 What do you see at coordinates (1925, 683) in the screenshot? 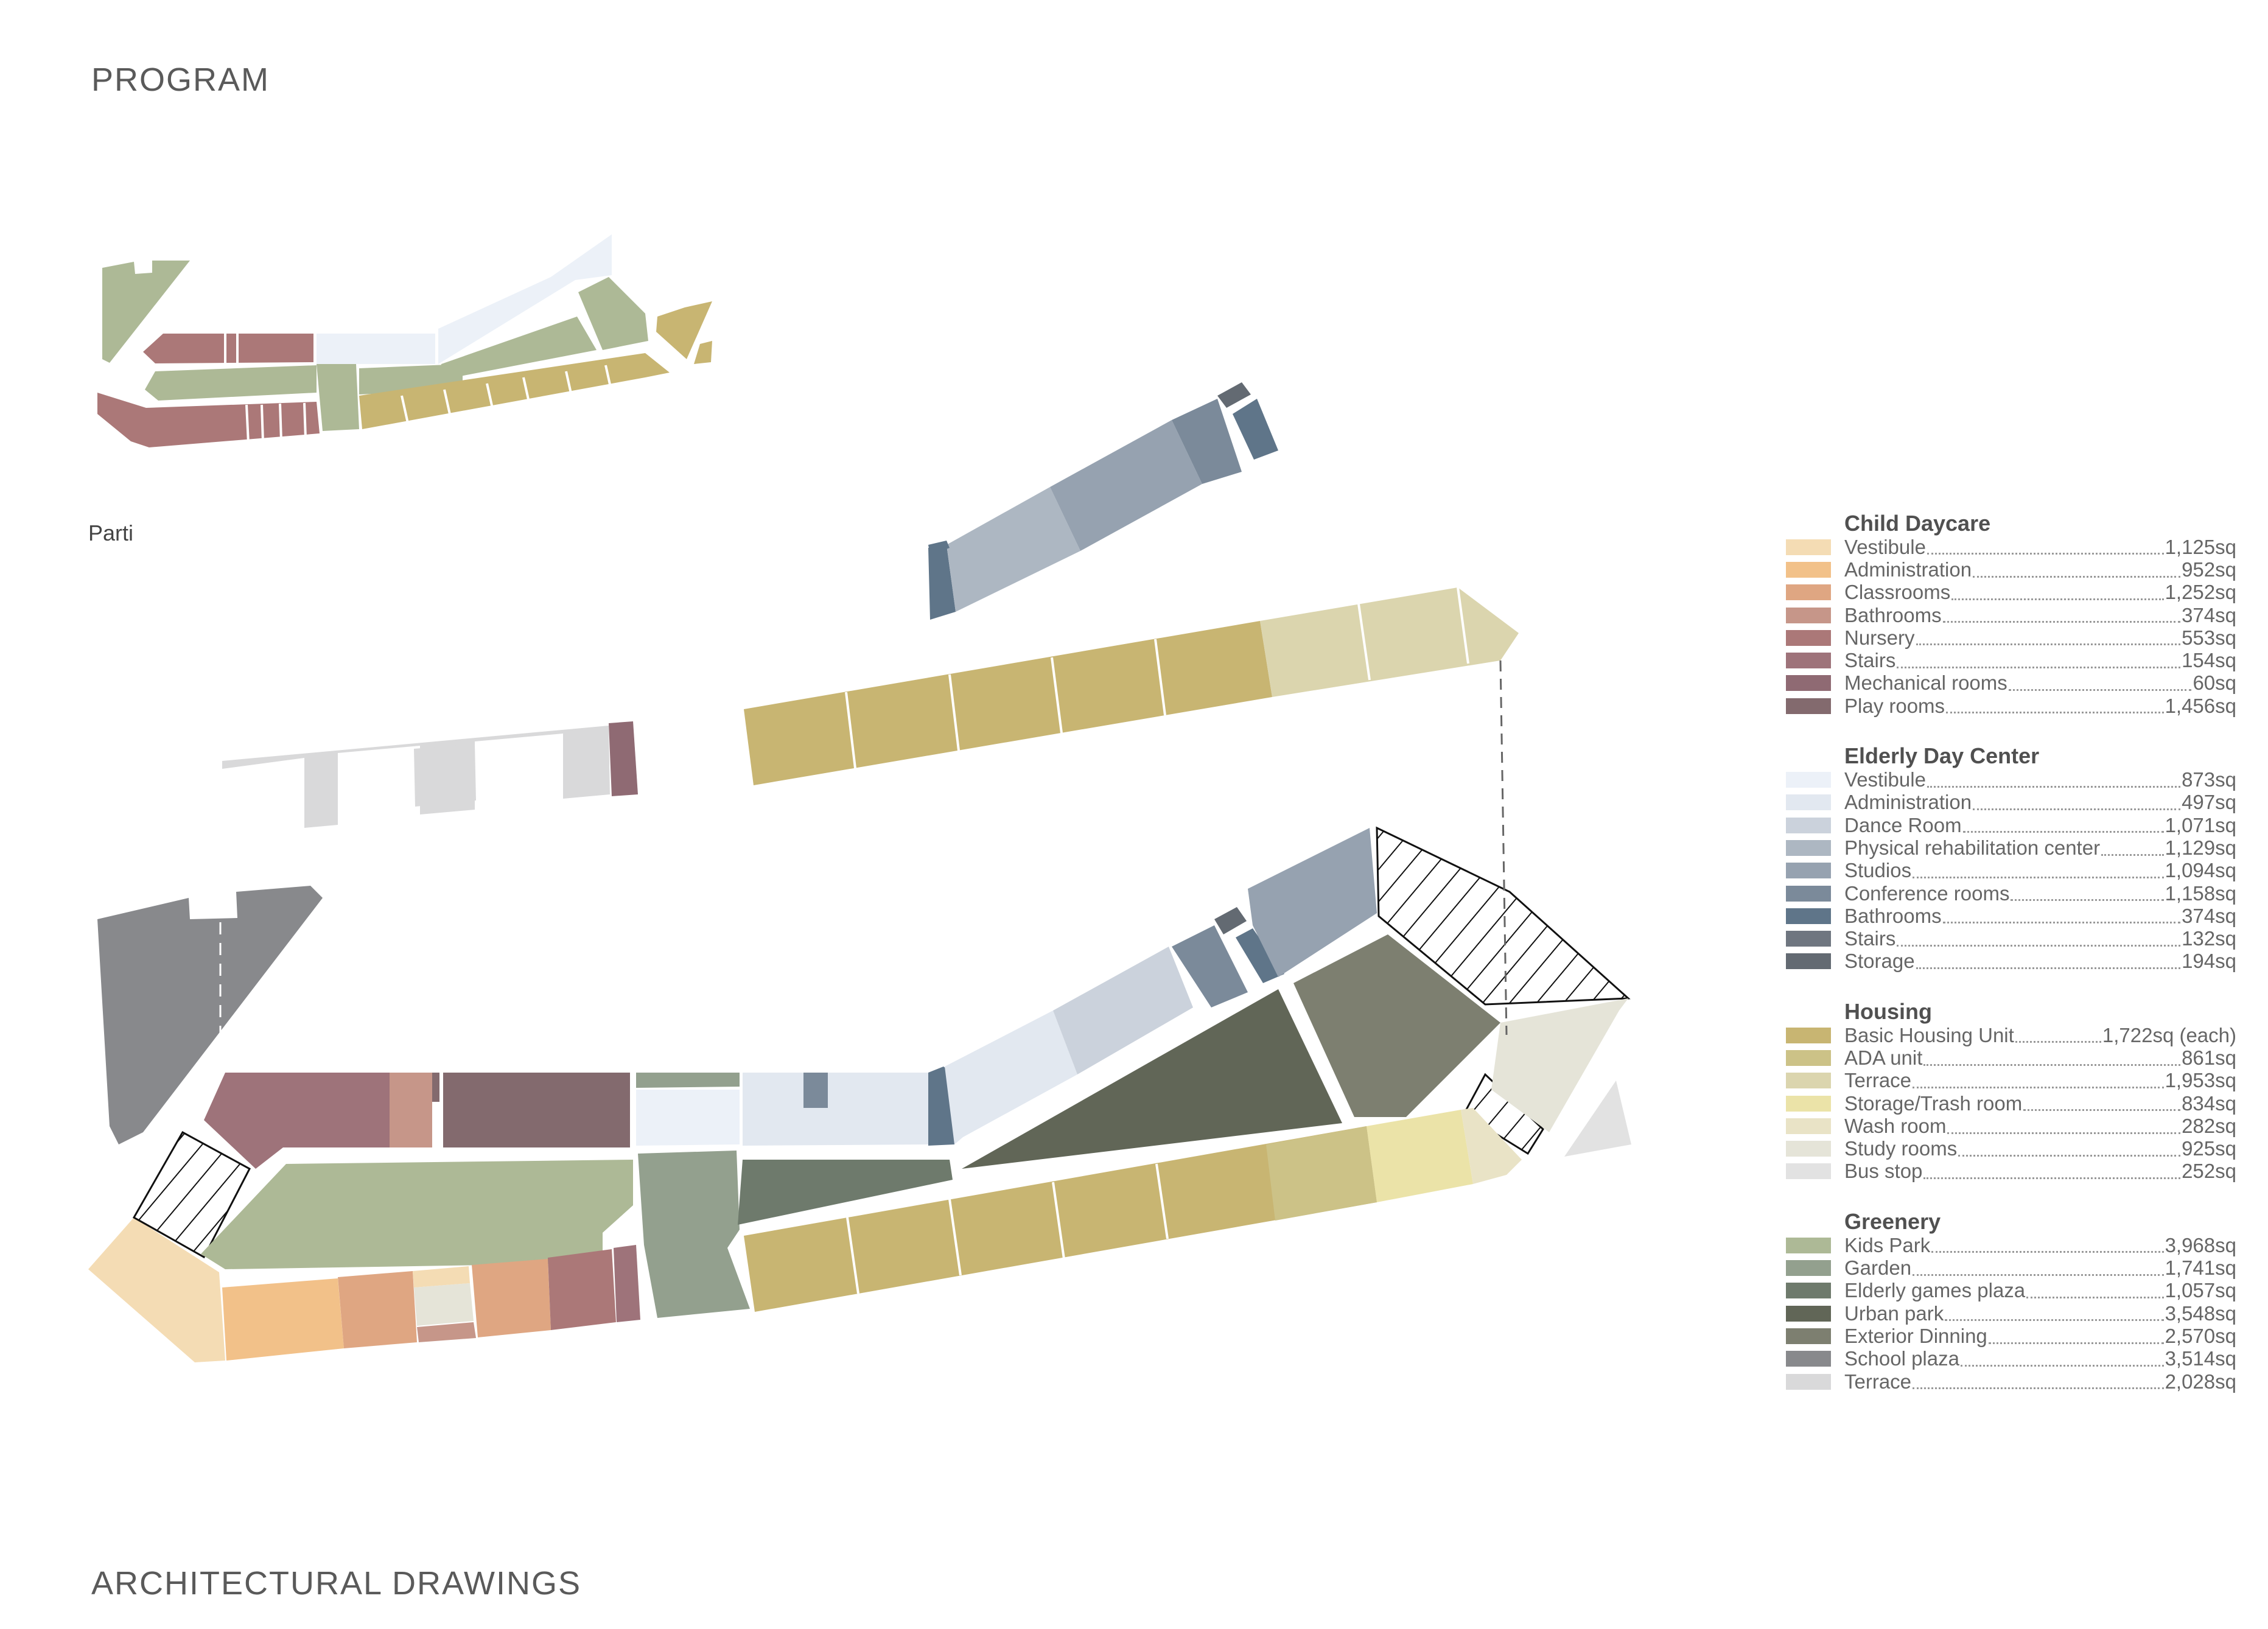
I see `legend-label: Mechanical rooms` at bounding box center [1925, 683].